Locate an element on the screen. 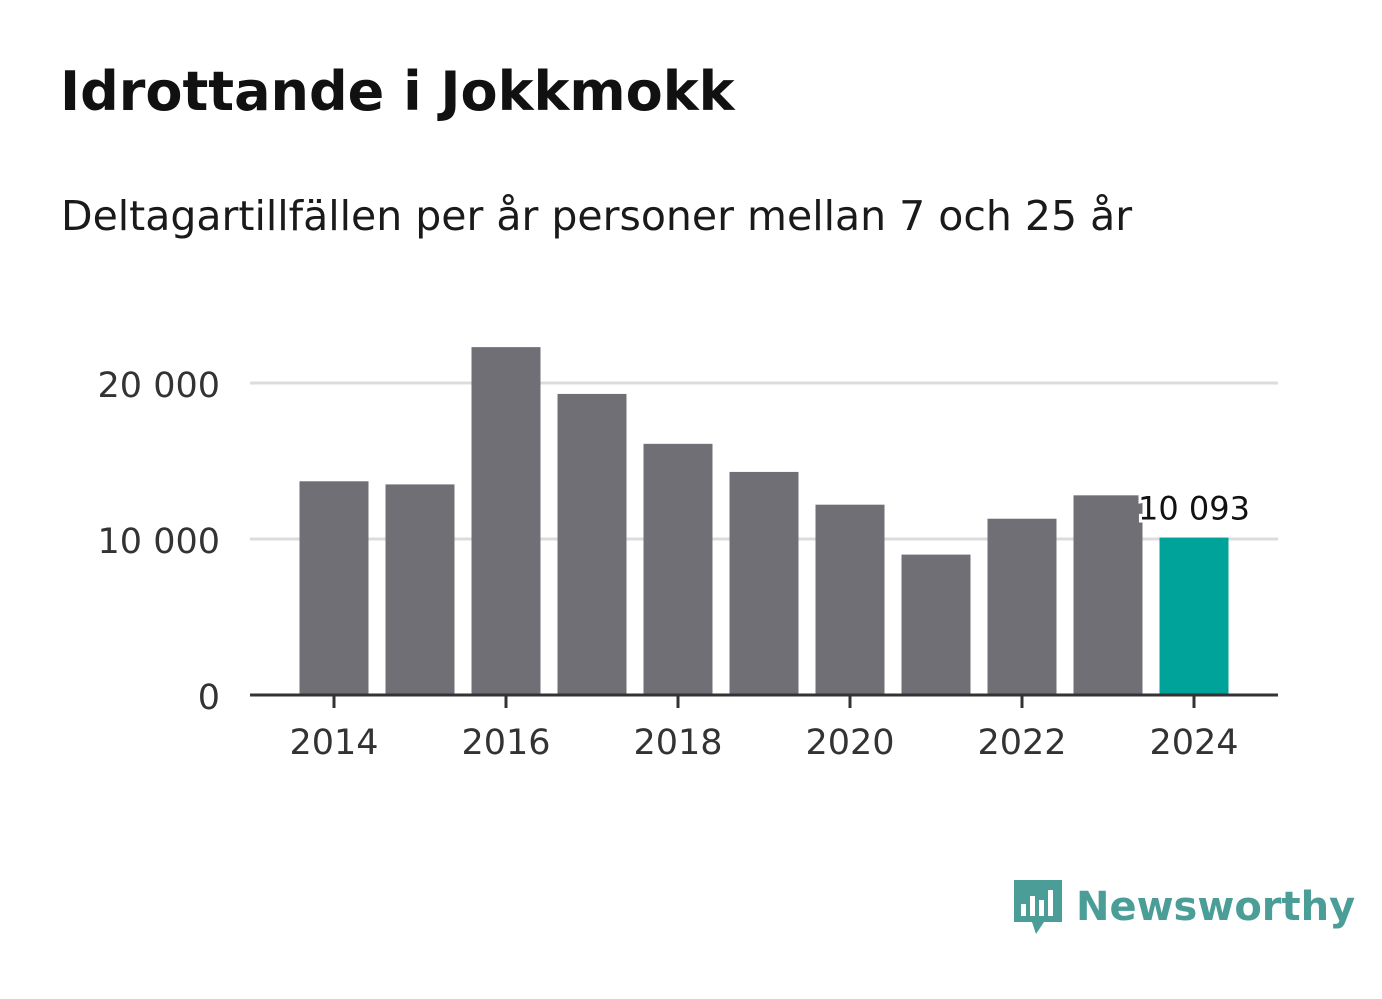  y-tick-label: 0 is located at coordinates (209, 698).